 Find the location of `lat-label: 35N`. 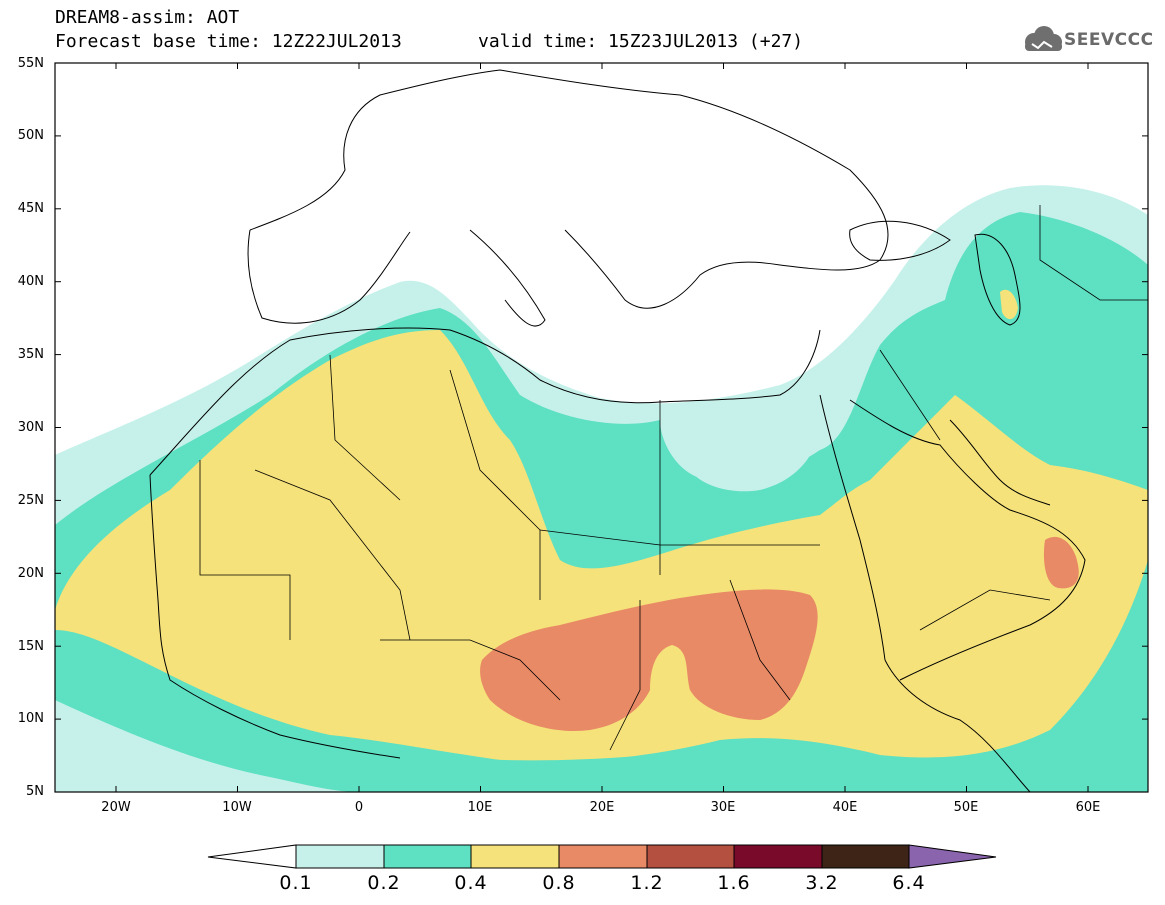

lat-label: 35N is located at coordinates (30, 354).